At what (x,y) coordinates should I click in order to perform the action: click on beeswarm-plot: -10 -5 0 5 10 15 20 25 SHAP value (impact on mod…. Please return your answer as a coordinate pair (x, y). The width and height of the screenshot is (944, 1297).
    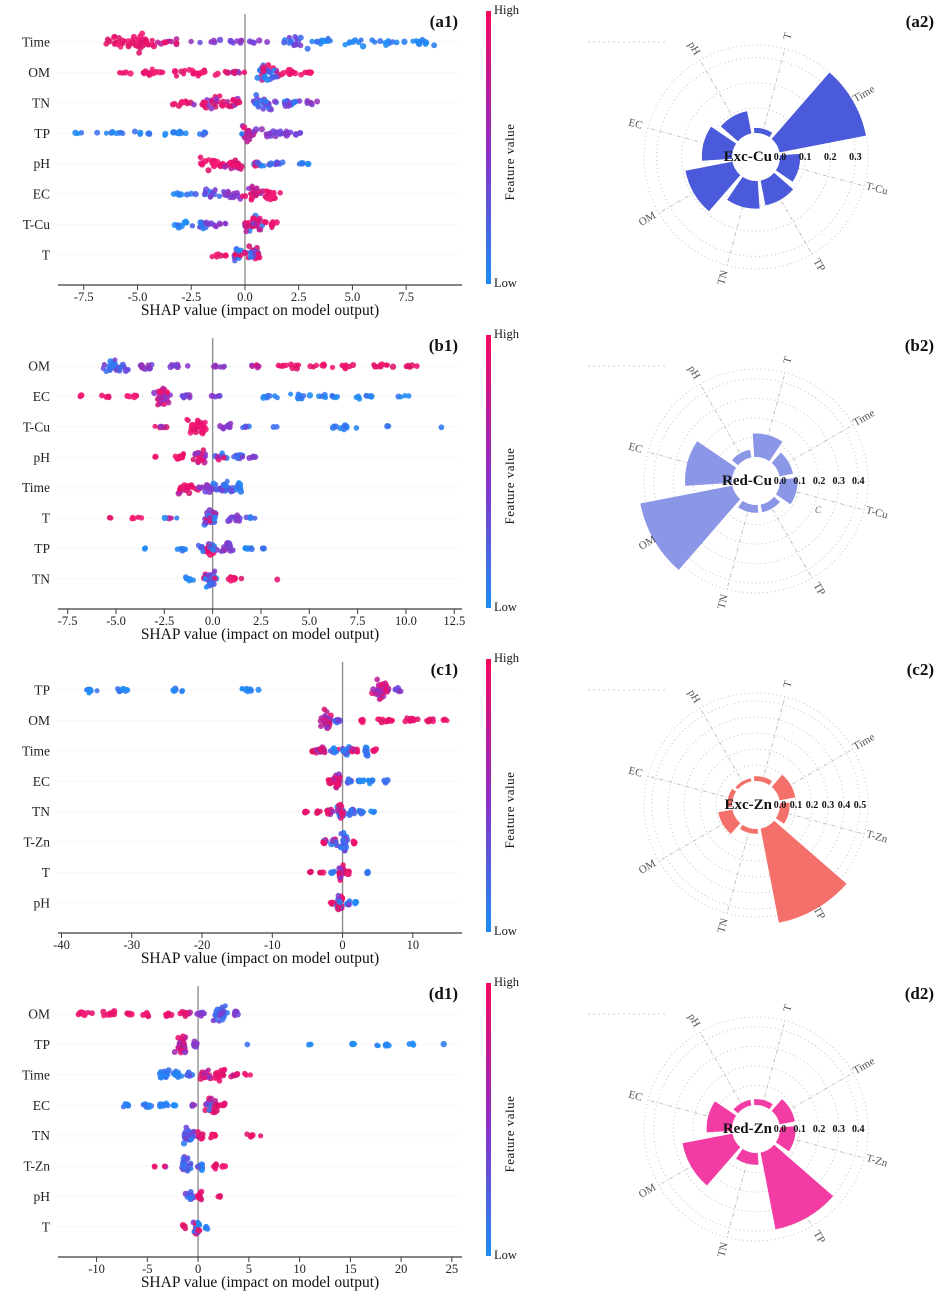
    Looking at the image, I should click on (242, 1137).